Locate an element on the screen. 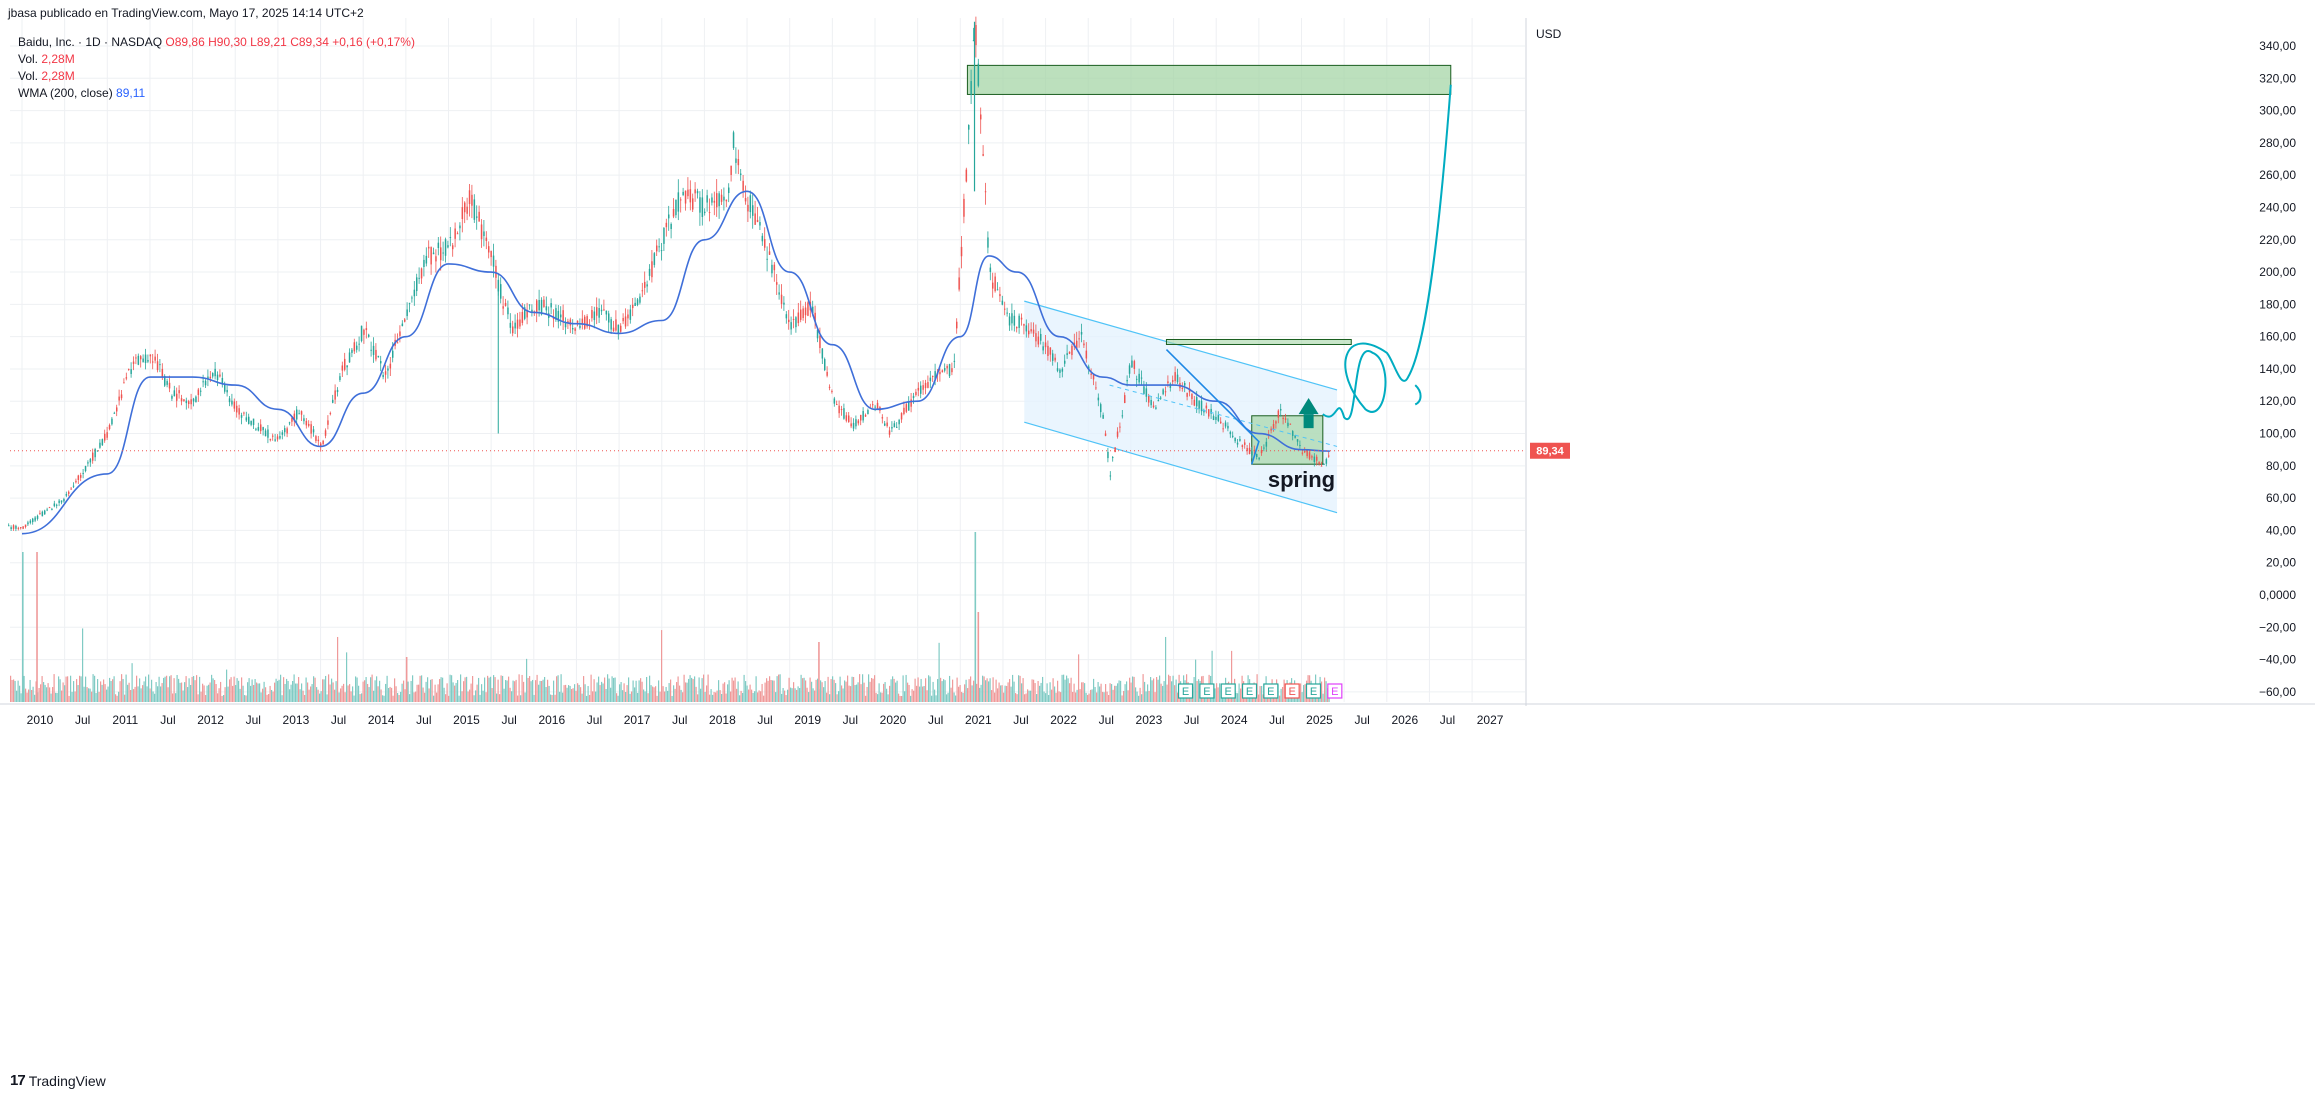 This screenshot has height=1098, width=2315. time-tick-label: 2026 is located at coordinates (1404, 720).